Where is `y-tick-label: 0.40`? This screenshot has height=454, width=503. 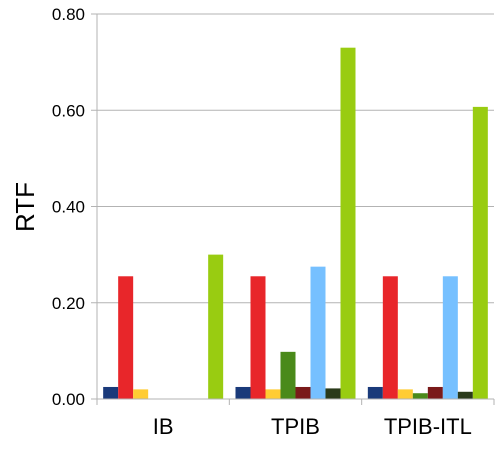
y-tick-label: 0.40 is located at coordinates (68, 207).